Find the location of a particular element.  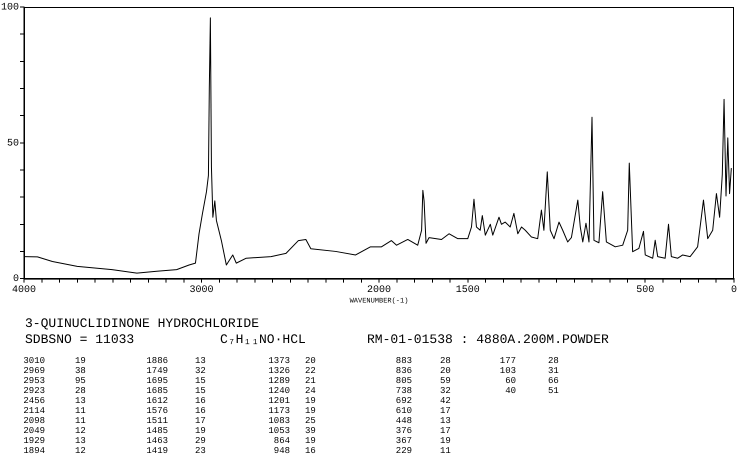

text: 103 31 is located at coordinates (529, 371).